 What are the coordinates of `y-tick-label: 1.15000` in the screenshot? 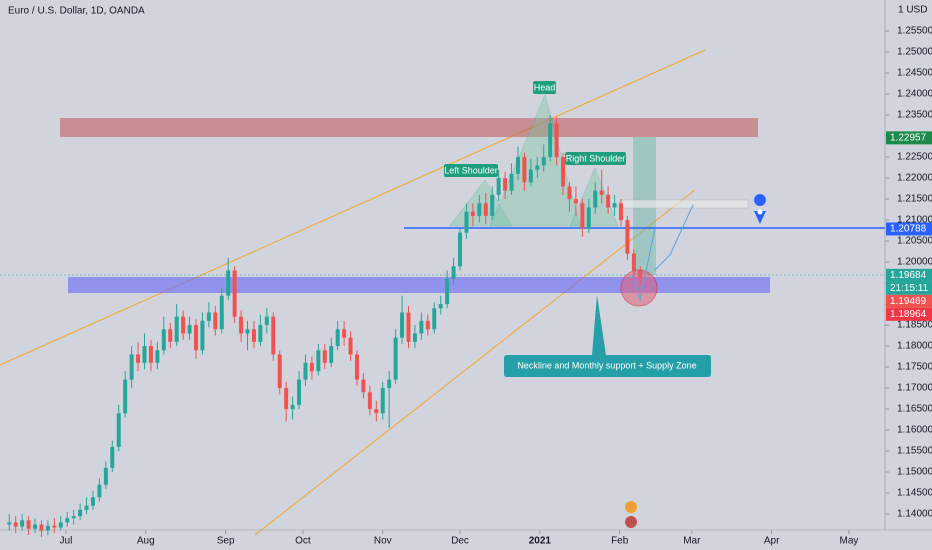 It's located at (914, 472).